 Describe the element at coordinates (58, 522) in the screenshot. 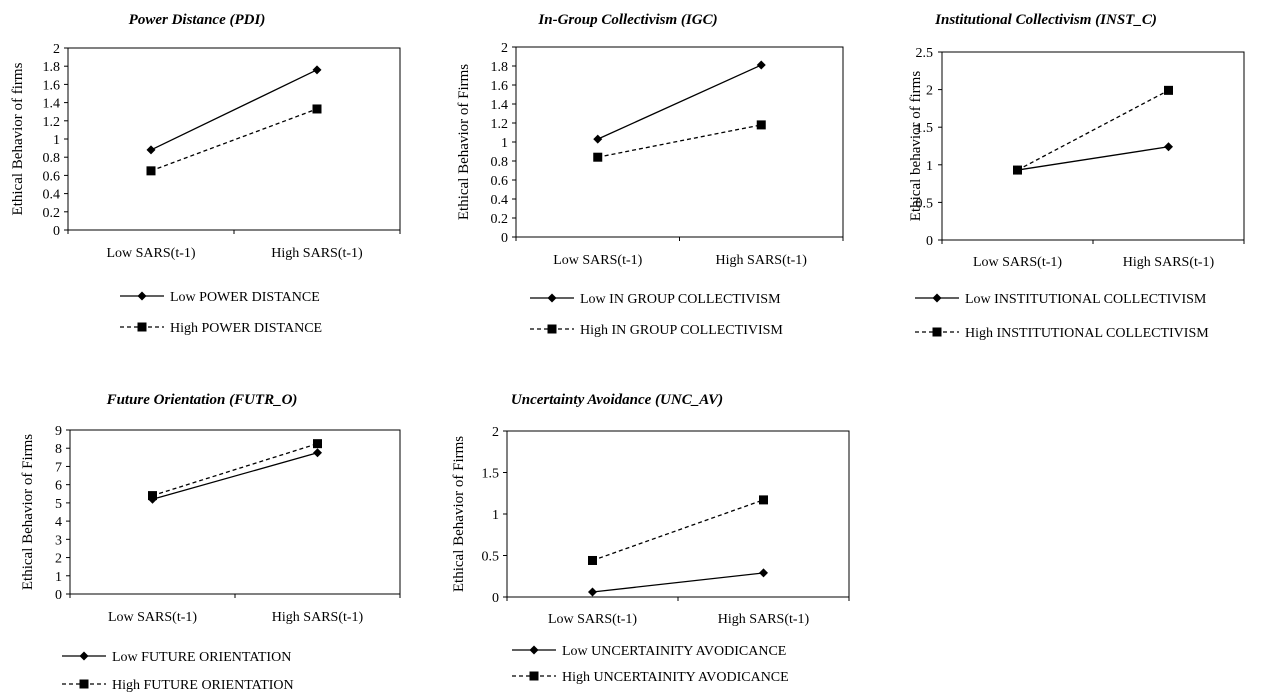

I see `y-tick-label: 4` at that location.